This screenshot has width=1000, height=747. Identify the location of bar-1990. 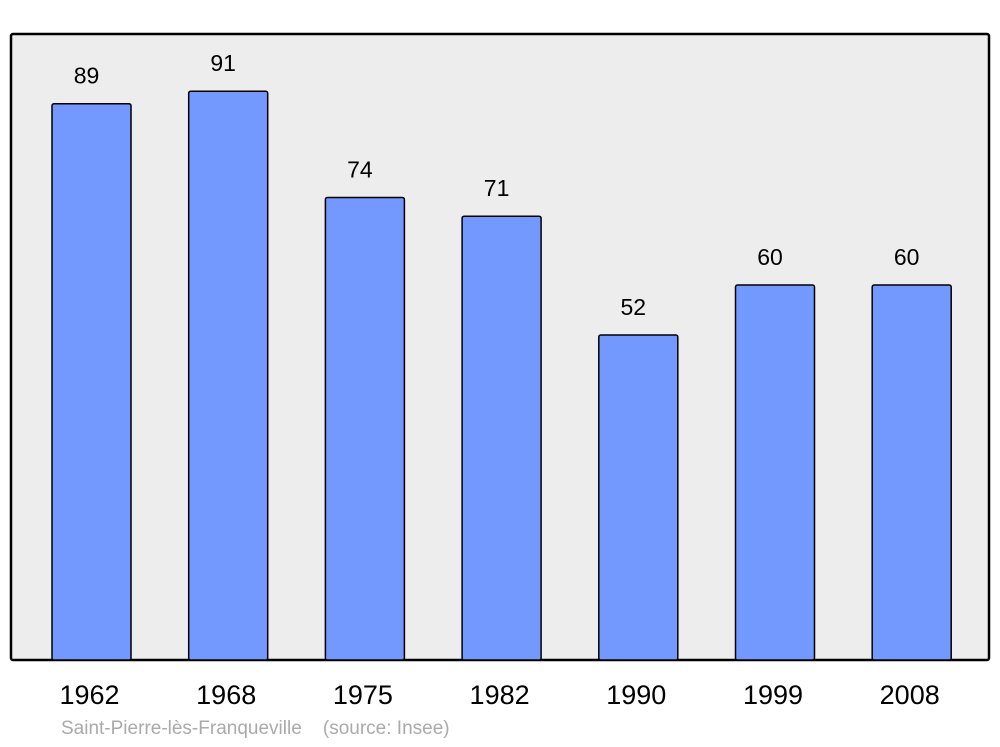
(638, 497).